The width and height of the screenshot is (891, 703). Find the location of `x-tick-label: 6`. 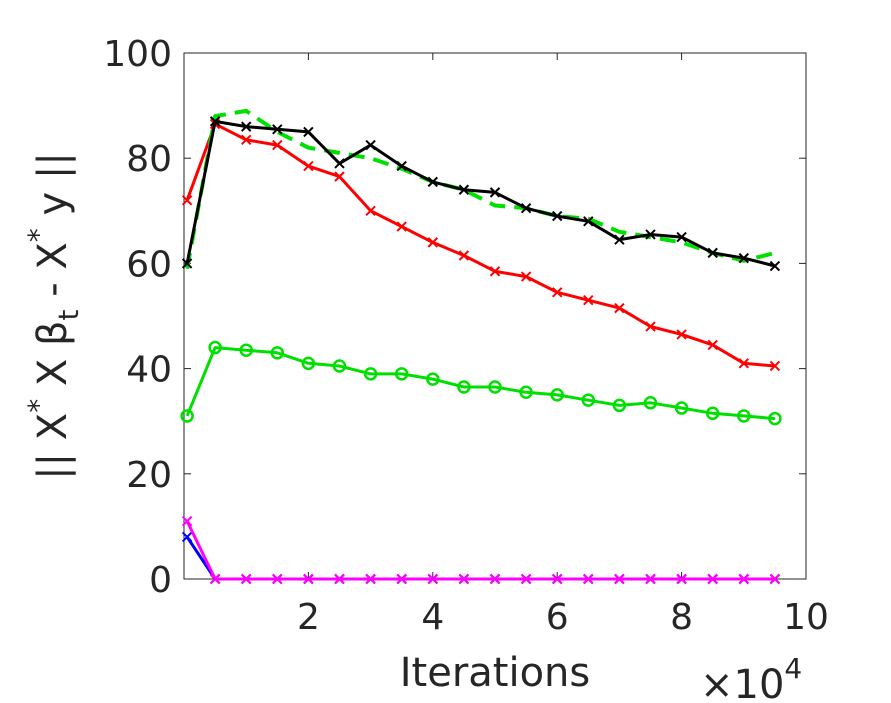

x-tick-label: 6 is located at coordinates (557, 617).